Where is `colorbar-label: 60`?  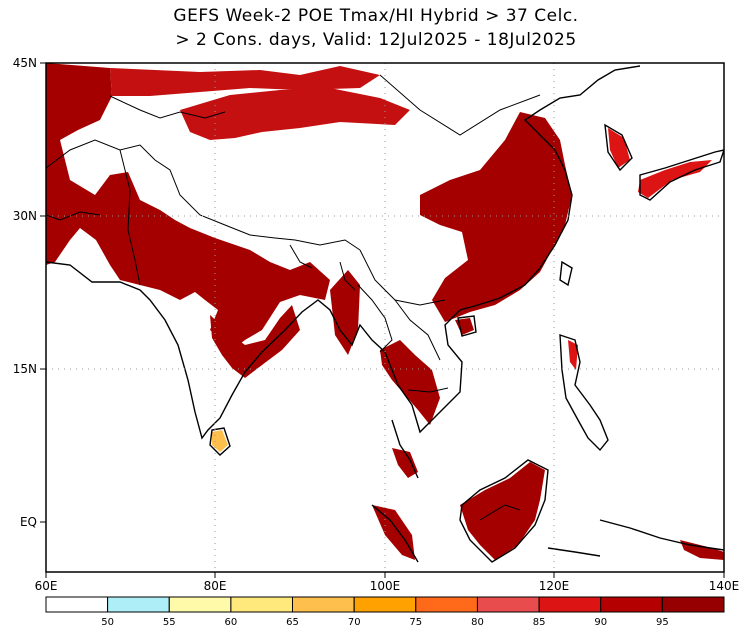
colorbar-label: 60 is located at coordinates (231, 622).